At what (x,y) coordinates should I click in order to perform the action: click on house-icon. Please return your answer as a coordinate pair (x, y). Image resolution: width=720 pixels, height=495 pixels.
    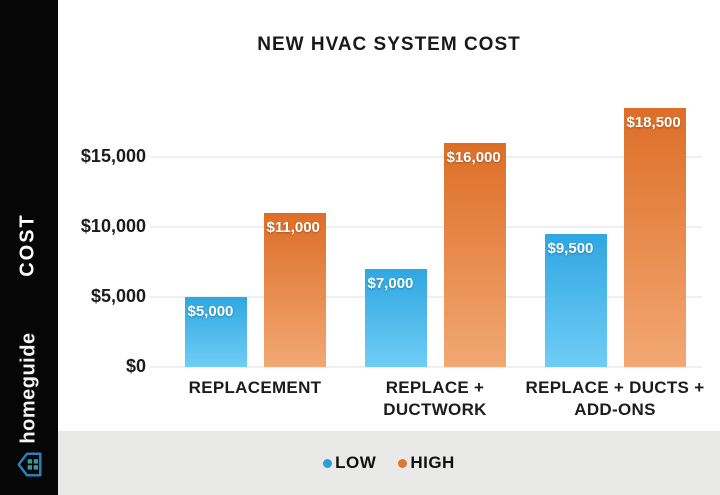
    Looking at the image, I should click on (29, 464).